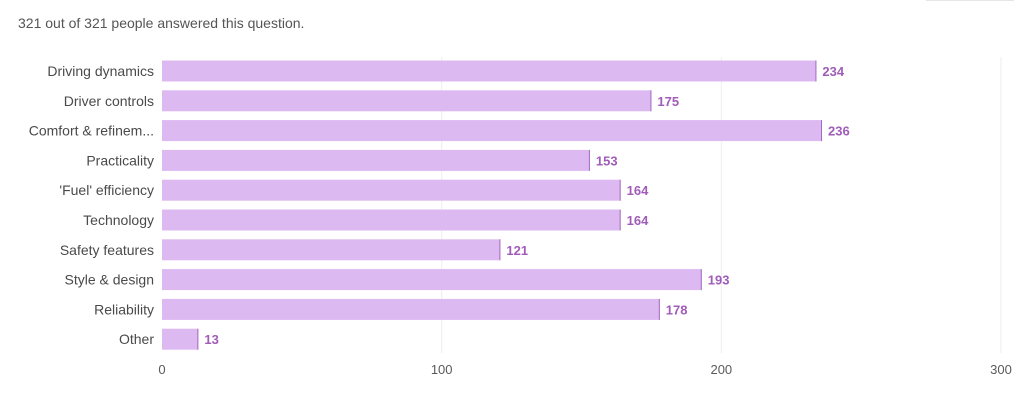 The width and height of the screenshot is (1024, 400). Describe the element at coordinates (124, 309) in the screenshot. I see `category-label: Reliability` at that location.